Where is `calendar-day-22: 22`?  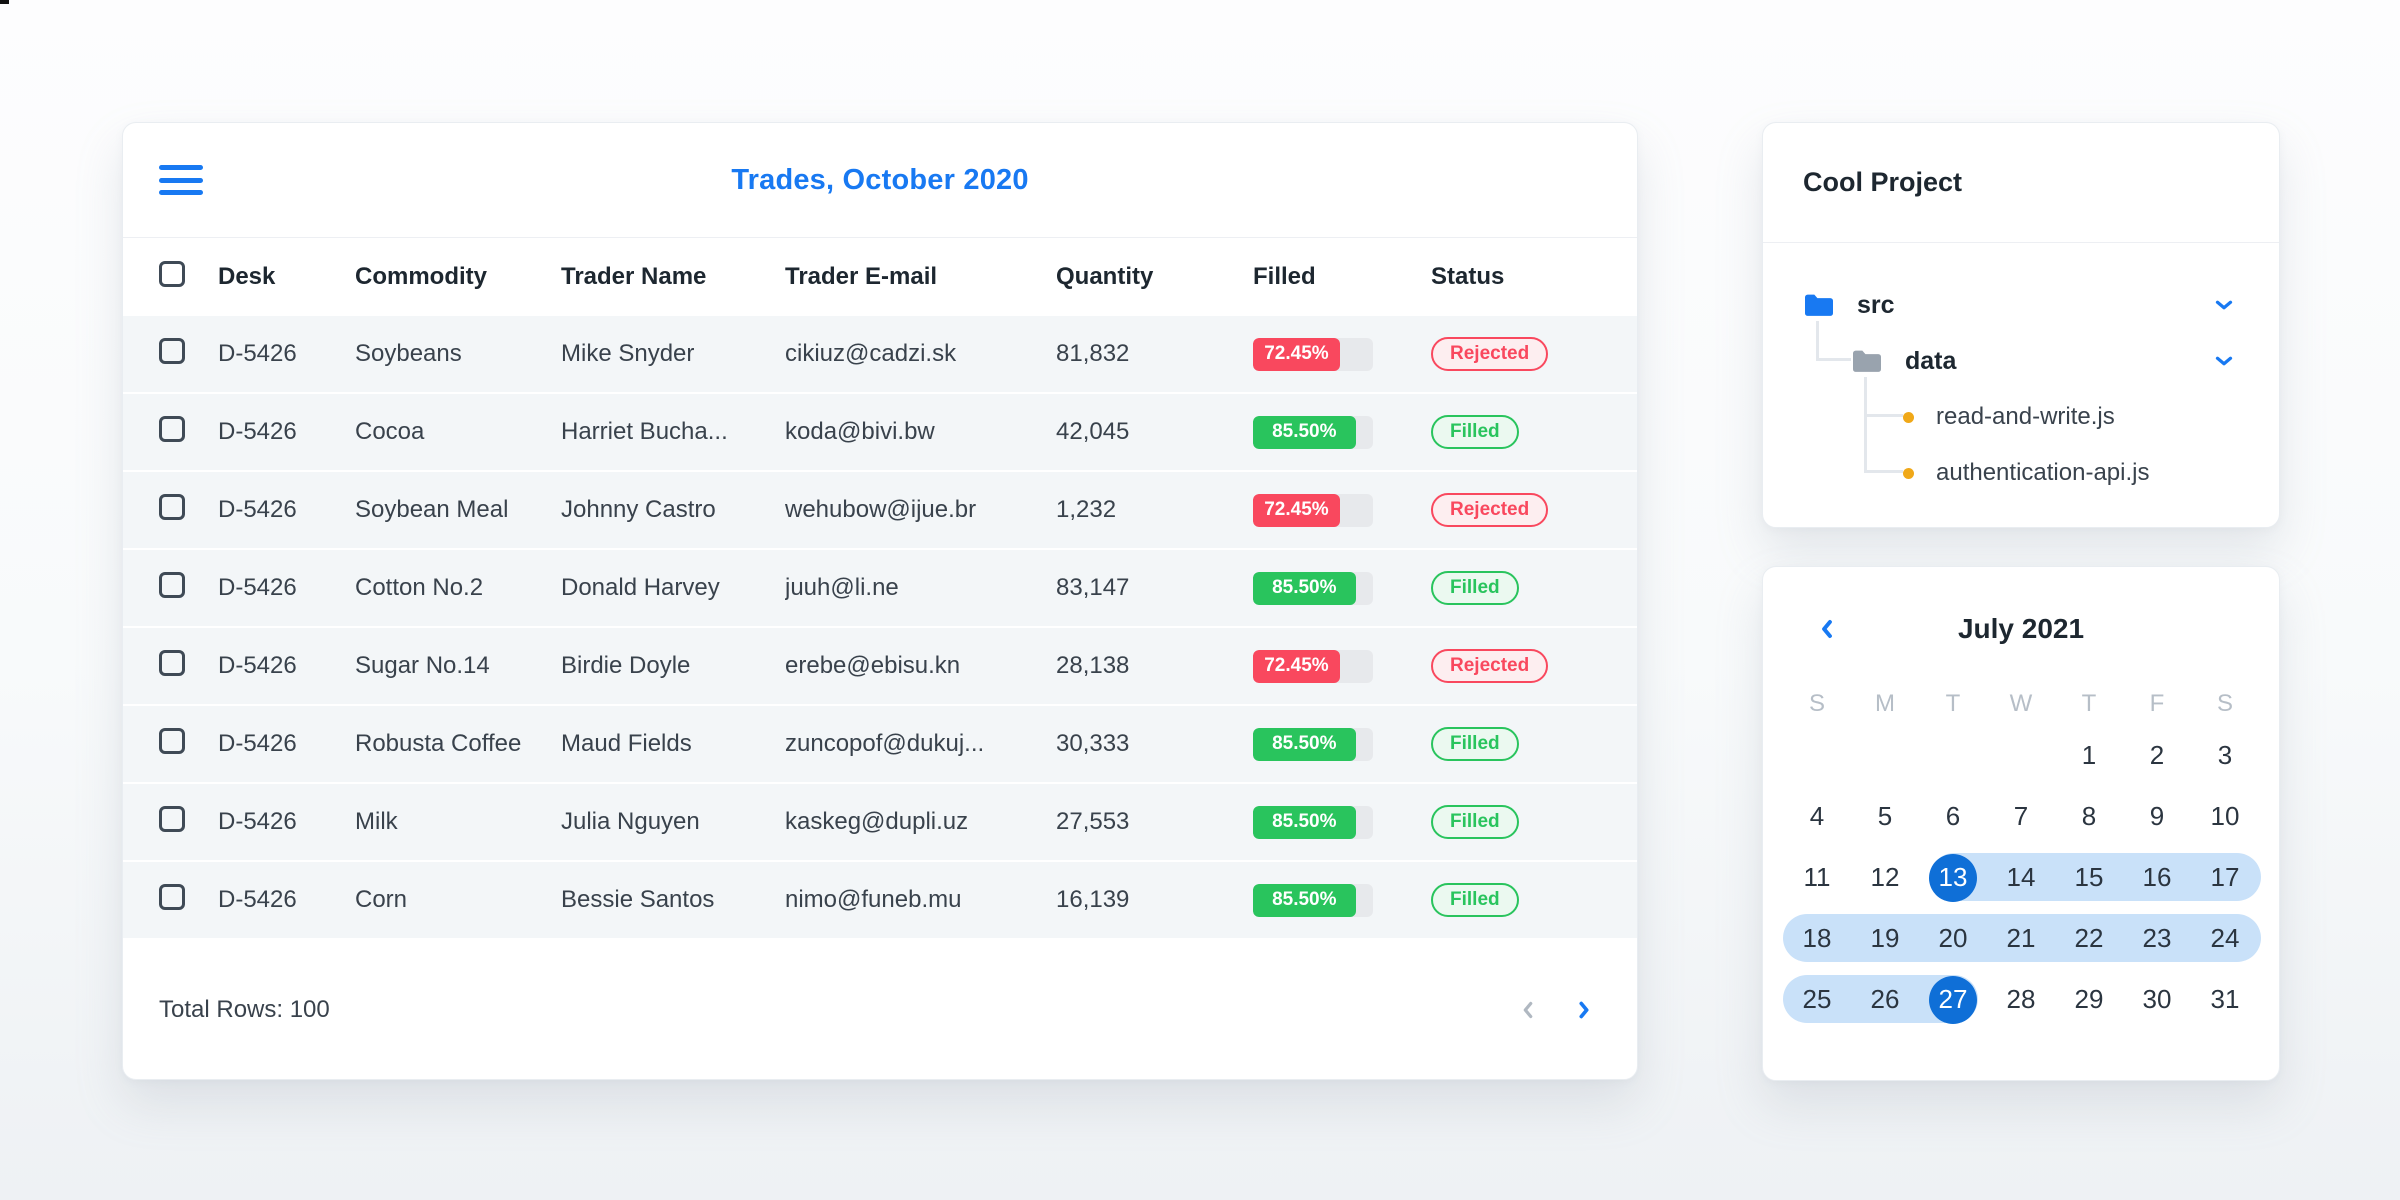
calendar-day-22: 22 is located at coordinates (2089, 938).